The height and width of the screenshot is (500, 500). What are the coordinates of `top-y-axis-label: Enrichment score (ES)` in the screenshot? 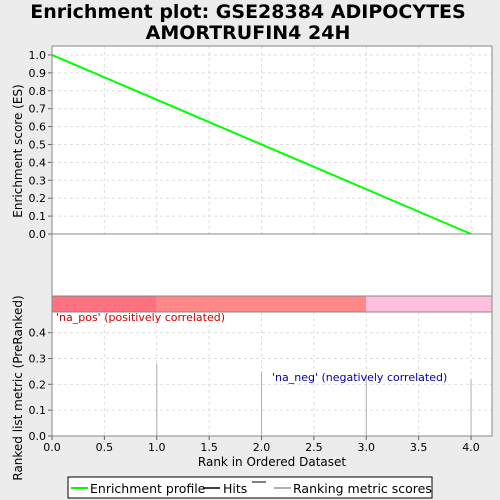 It's located at (18, 150).